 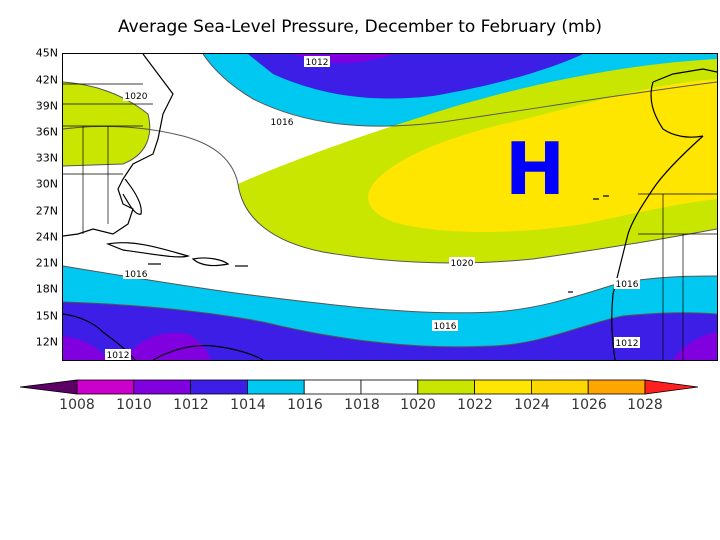 What do you see at coordinates (136, 97) in the screenshot?
I see `contour-label-2: 1020` at bounding box center [136, 97].